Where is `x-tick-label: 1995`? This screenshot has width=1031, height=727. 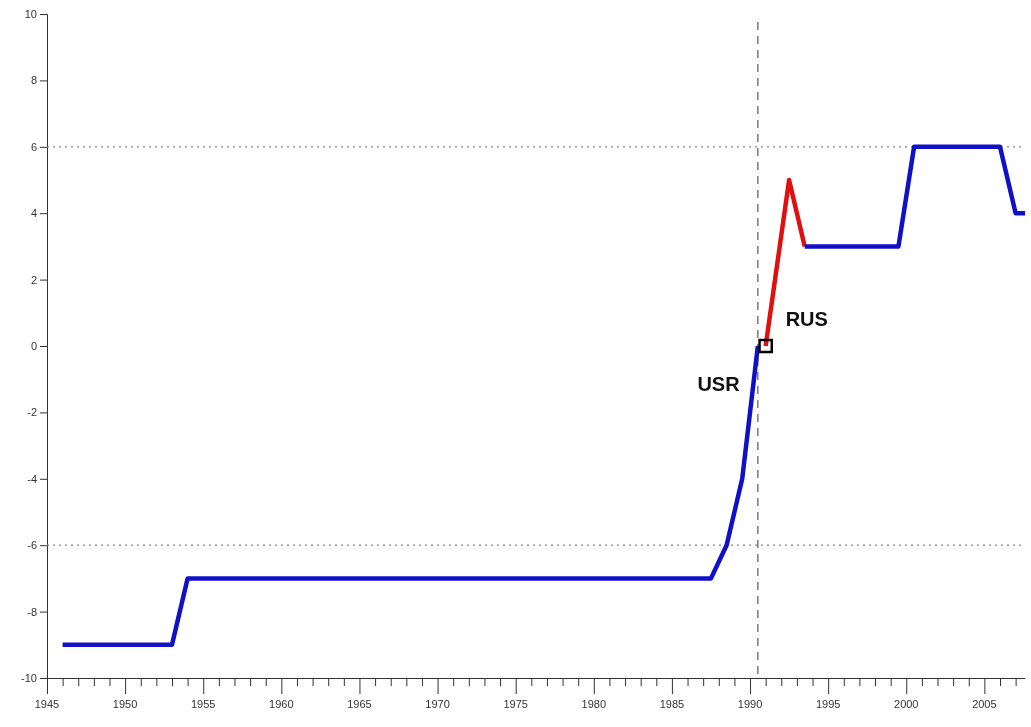 x-tick-label: 1995 is located at coordinates (828, 704).